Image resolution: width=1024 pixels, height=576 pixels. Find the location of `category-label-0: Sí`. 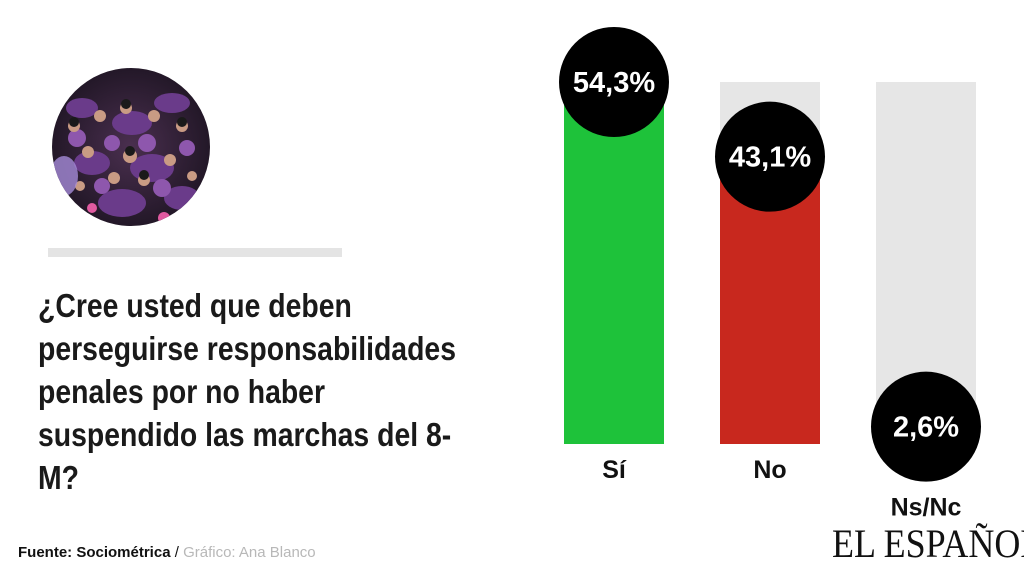

category-label-0: Sí is located at coordinates (614, 470).